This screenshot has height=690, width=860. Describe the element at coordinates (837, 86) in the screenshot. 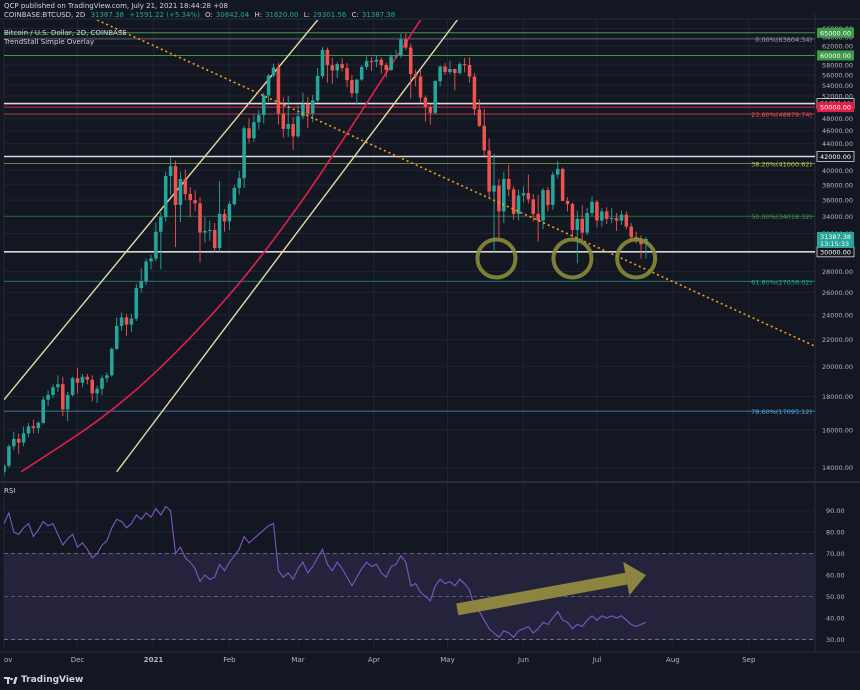

I see `price-tick-label: 54000.00` at that location.